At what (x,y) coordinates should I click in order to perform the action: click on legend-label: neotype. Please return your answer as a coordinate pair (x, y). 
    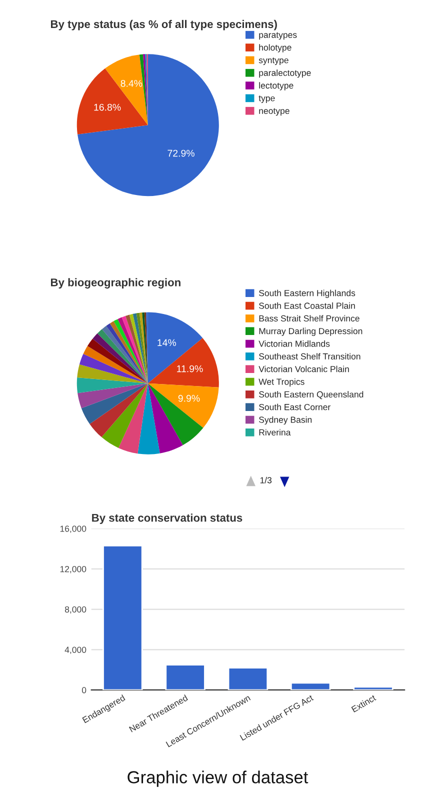
    Looking at the image, I should click on (274, 112).